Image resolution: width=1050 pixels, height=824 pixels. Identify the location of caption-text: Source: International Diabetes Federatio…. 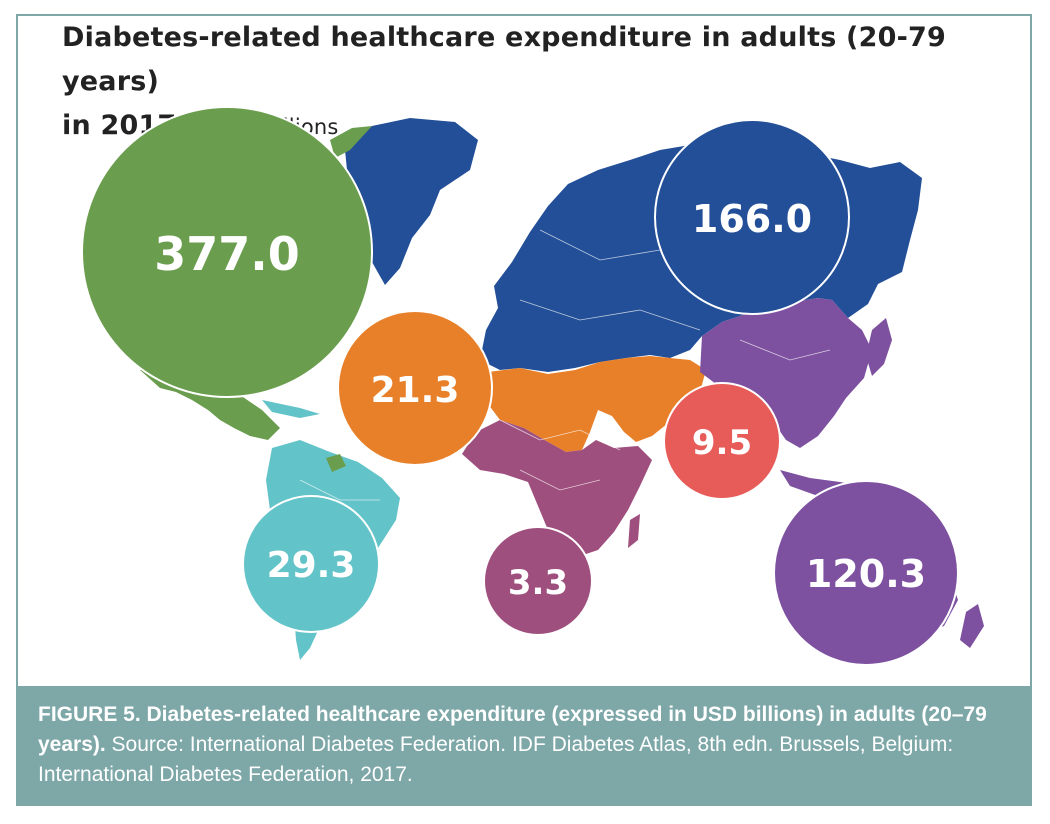
(496, 759).